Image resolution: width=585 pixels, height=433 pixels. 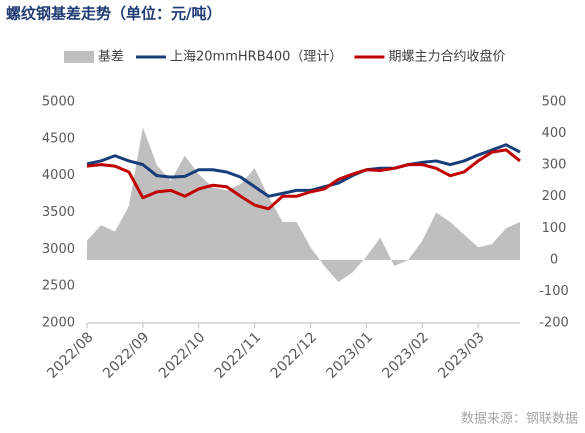 What do you see at coordinates (70, 355) in the screenshot?
I see `x-tick-label: 2022/08` at bounding box center [70, 355].